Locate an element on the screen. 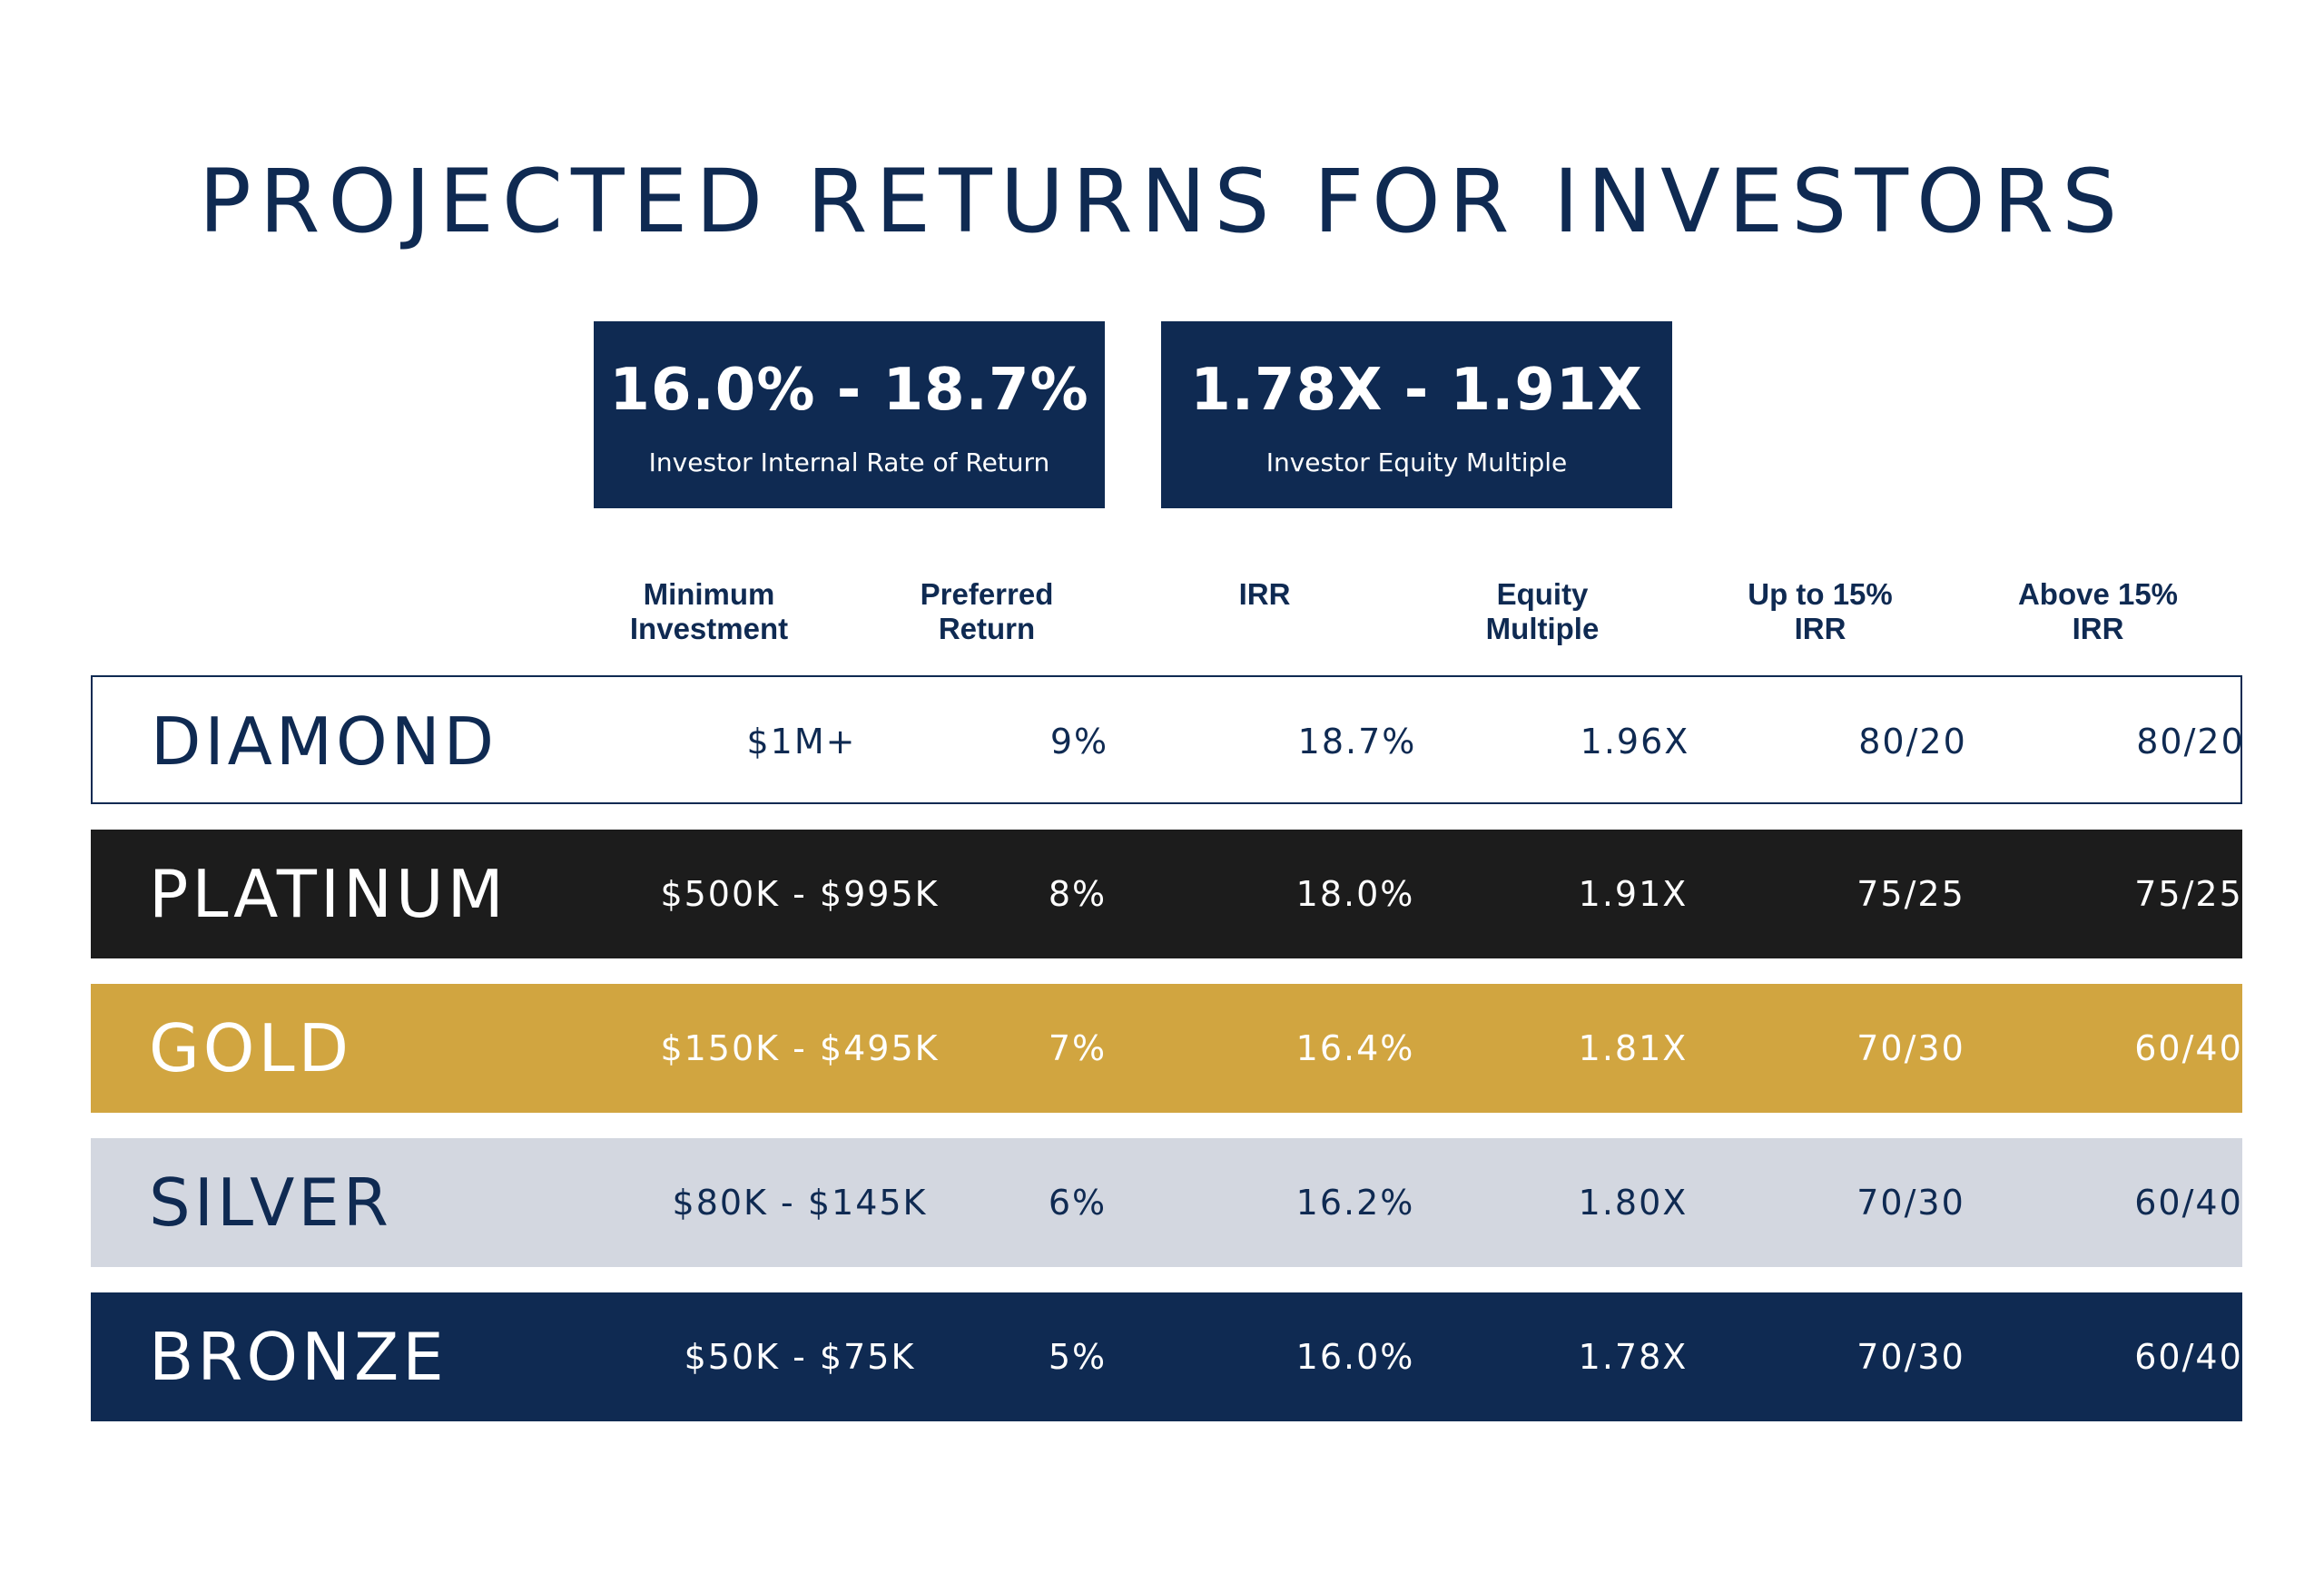 Image resolution: width=2324 pixels, height=1582 pixels. irr-cell: 16.4% is located at coordinates (1355, 1048).